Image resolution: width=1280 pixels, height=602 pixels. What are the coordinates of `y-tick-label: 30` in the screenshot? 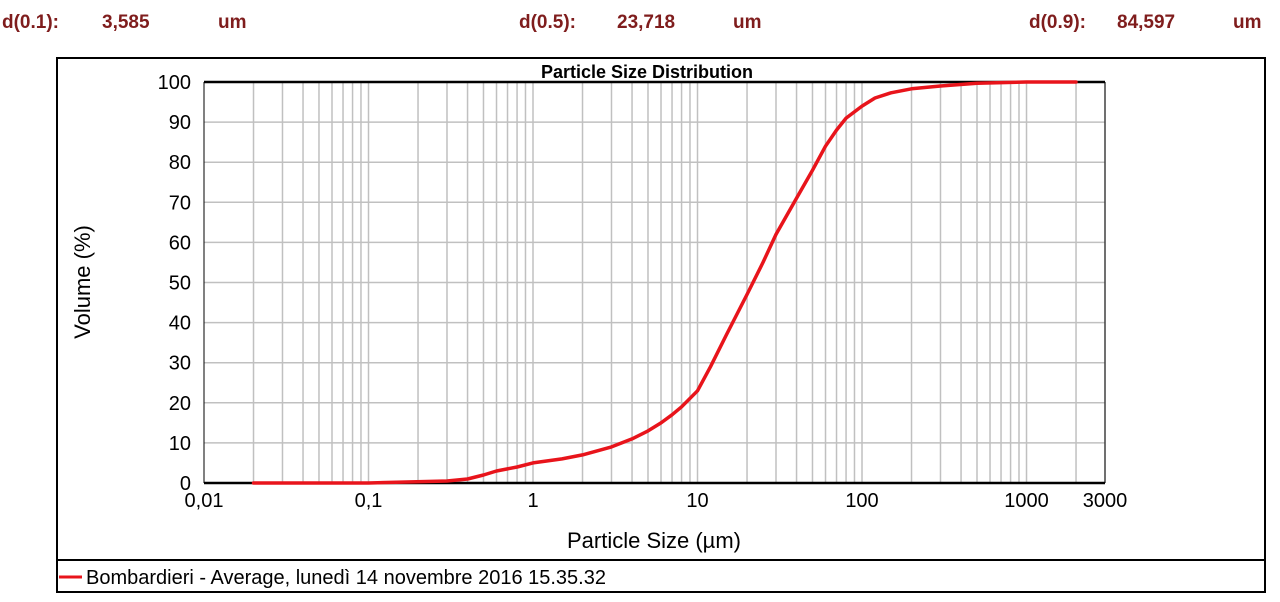 It's located at (180, 364).